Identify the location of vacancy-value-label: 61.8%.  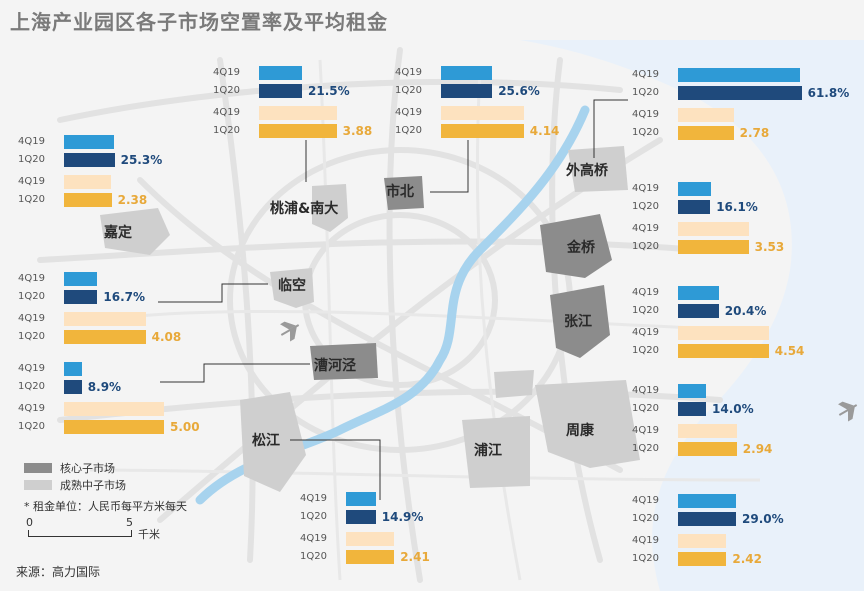
(828, 93).